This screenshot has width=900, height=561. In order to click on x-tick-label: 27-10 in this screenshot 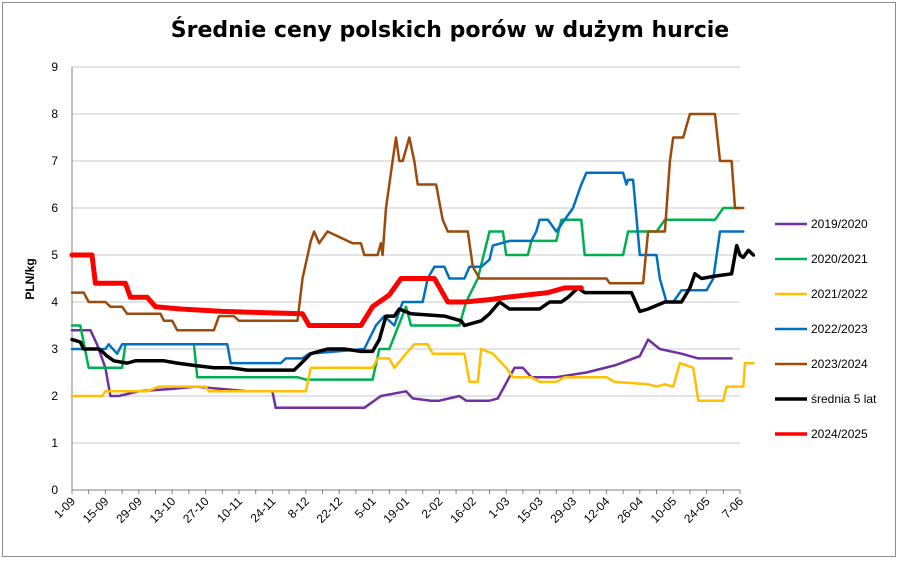, I will do `click(196, 510)`.